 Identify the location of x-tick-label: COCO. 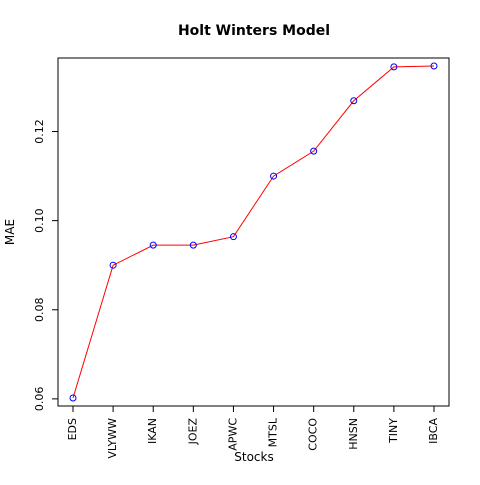
(313, 434).